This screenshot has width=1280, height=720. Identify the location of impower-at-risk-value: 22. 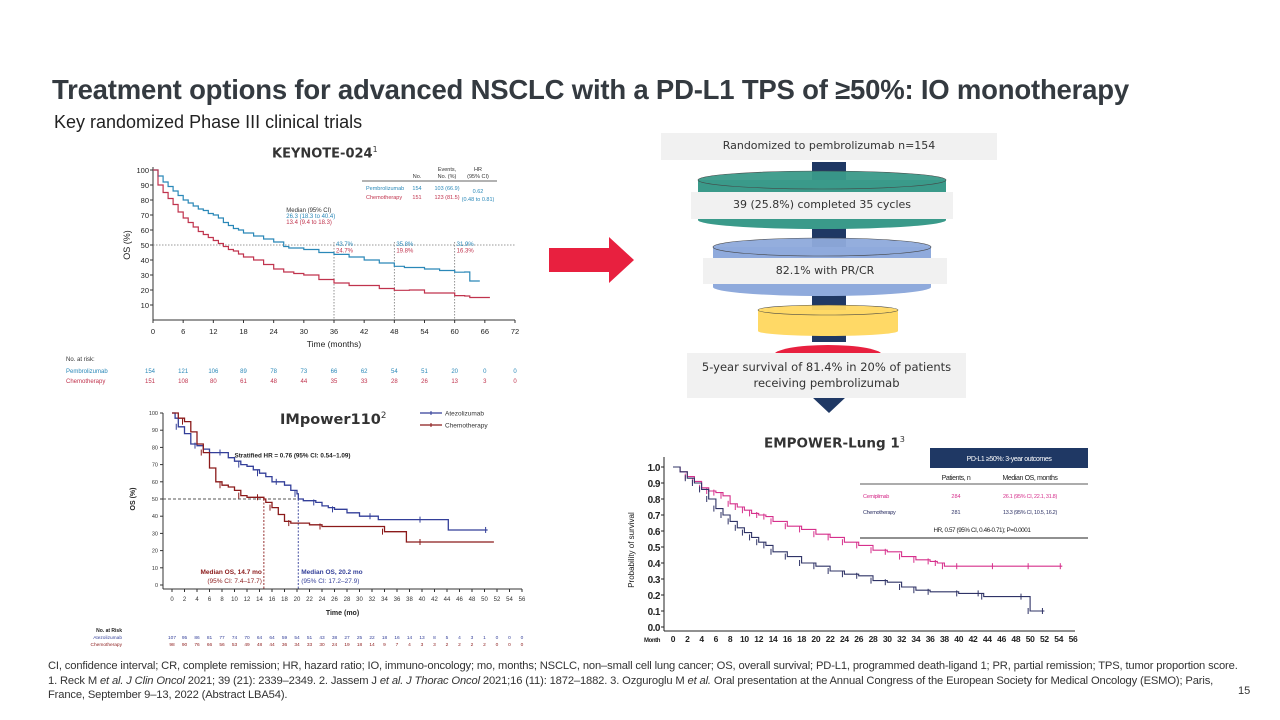
(372, 638).